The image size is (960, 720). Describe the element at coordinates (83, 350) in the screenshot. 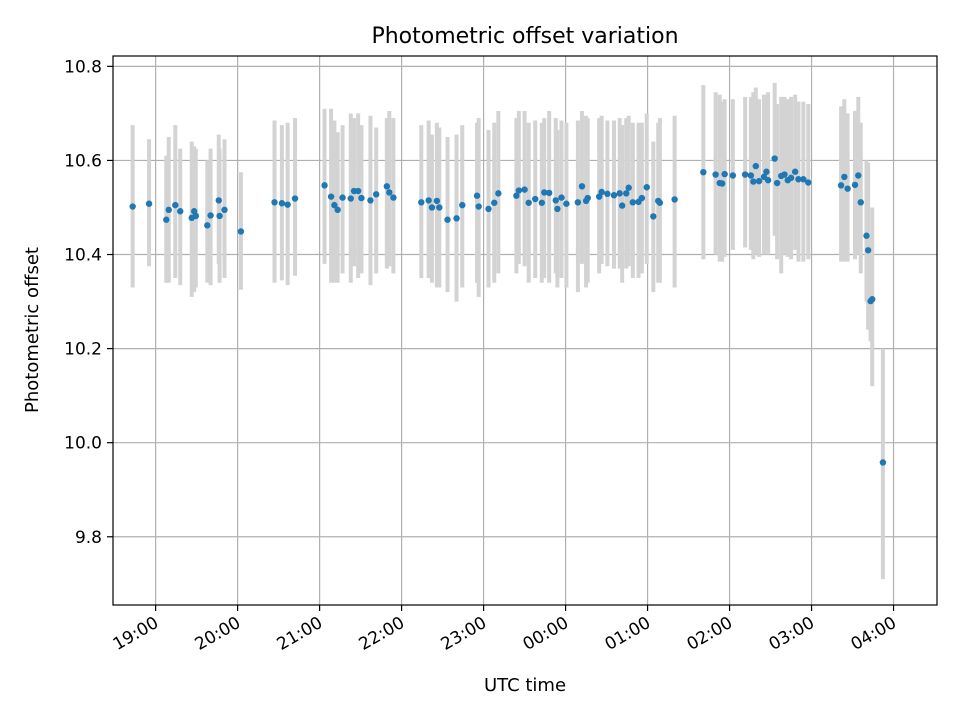

I see `y-tick-label: 10.2` at that location.